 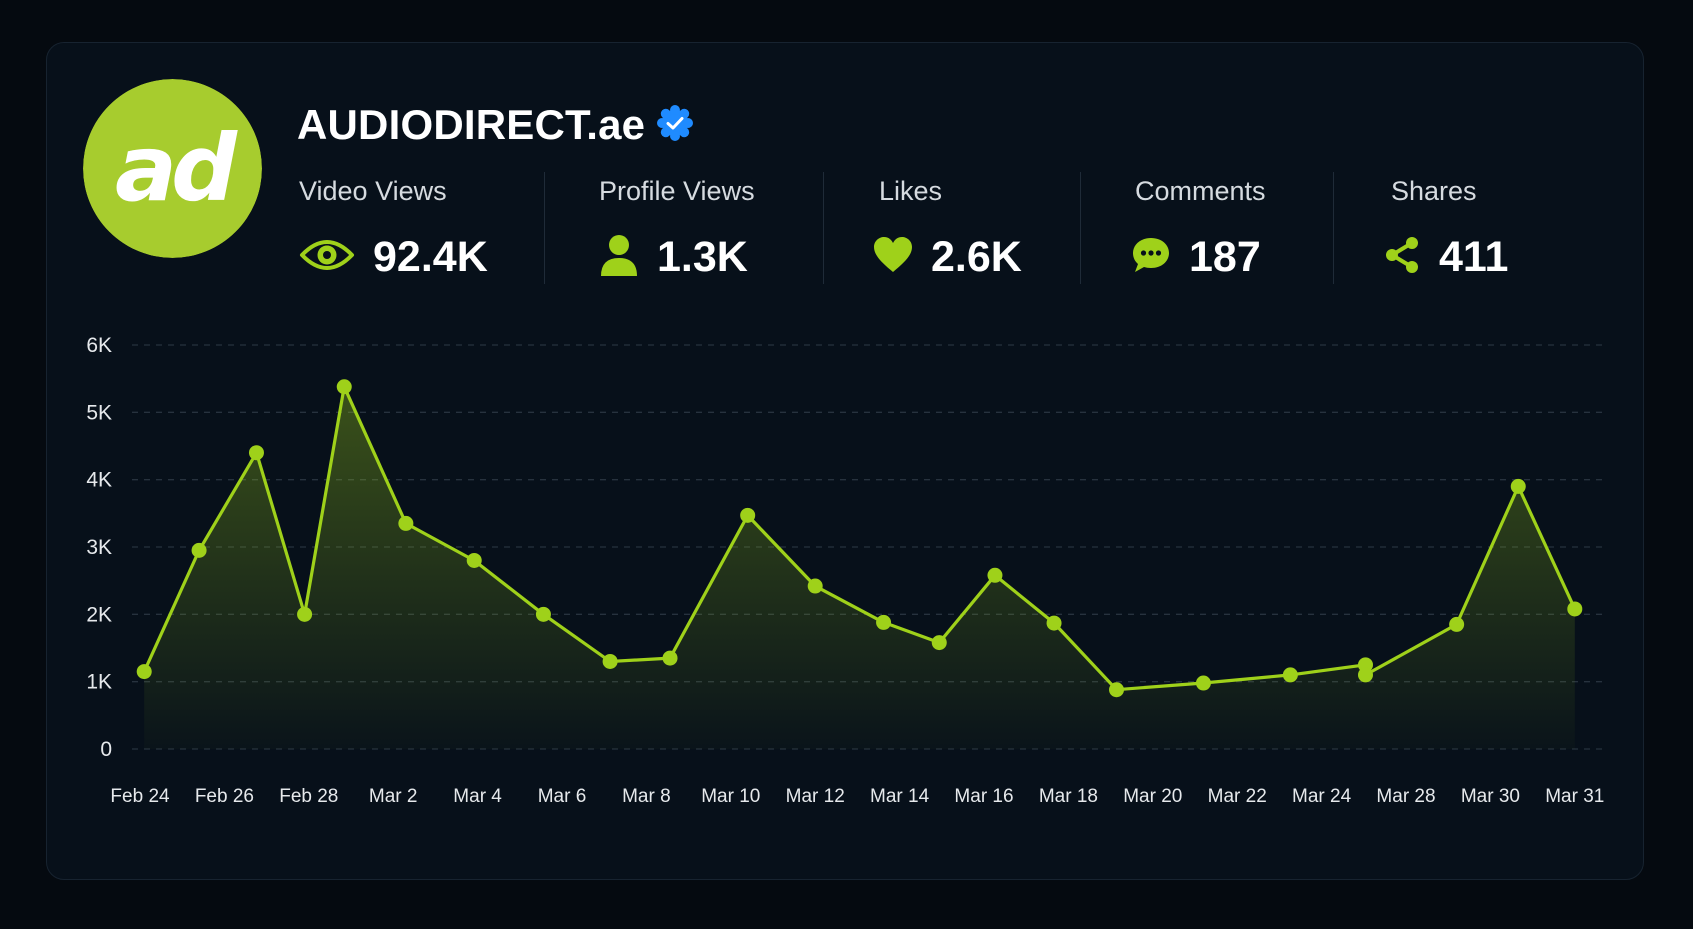 What do you see at coordinates (677, 191) in the screenshot?
I see `stat-label: Profile Views` at bounding box center [677, 191].